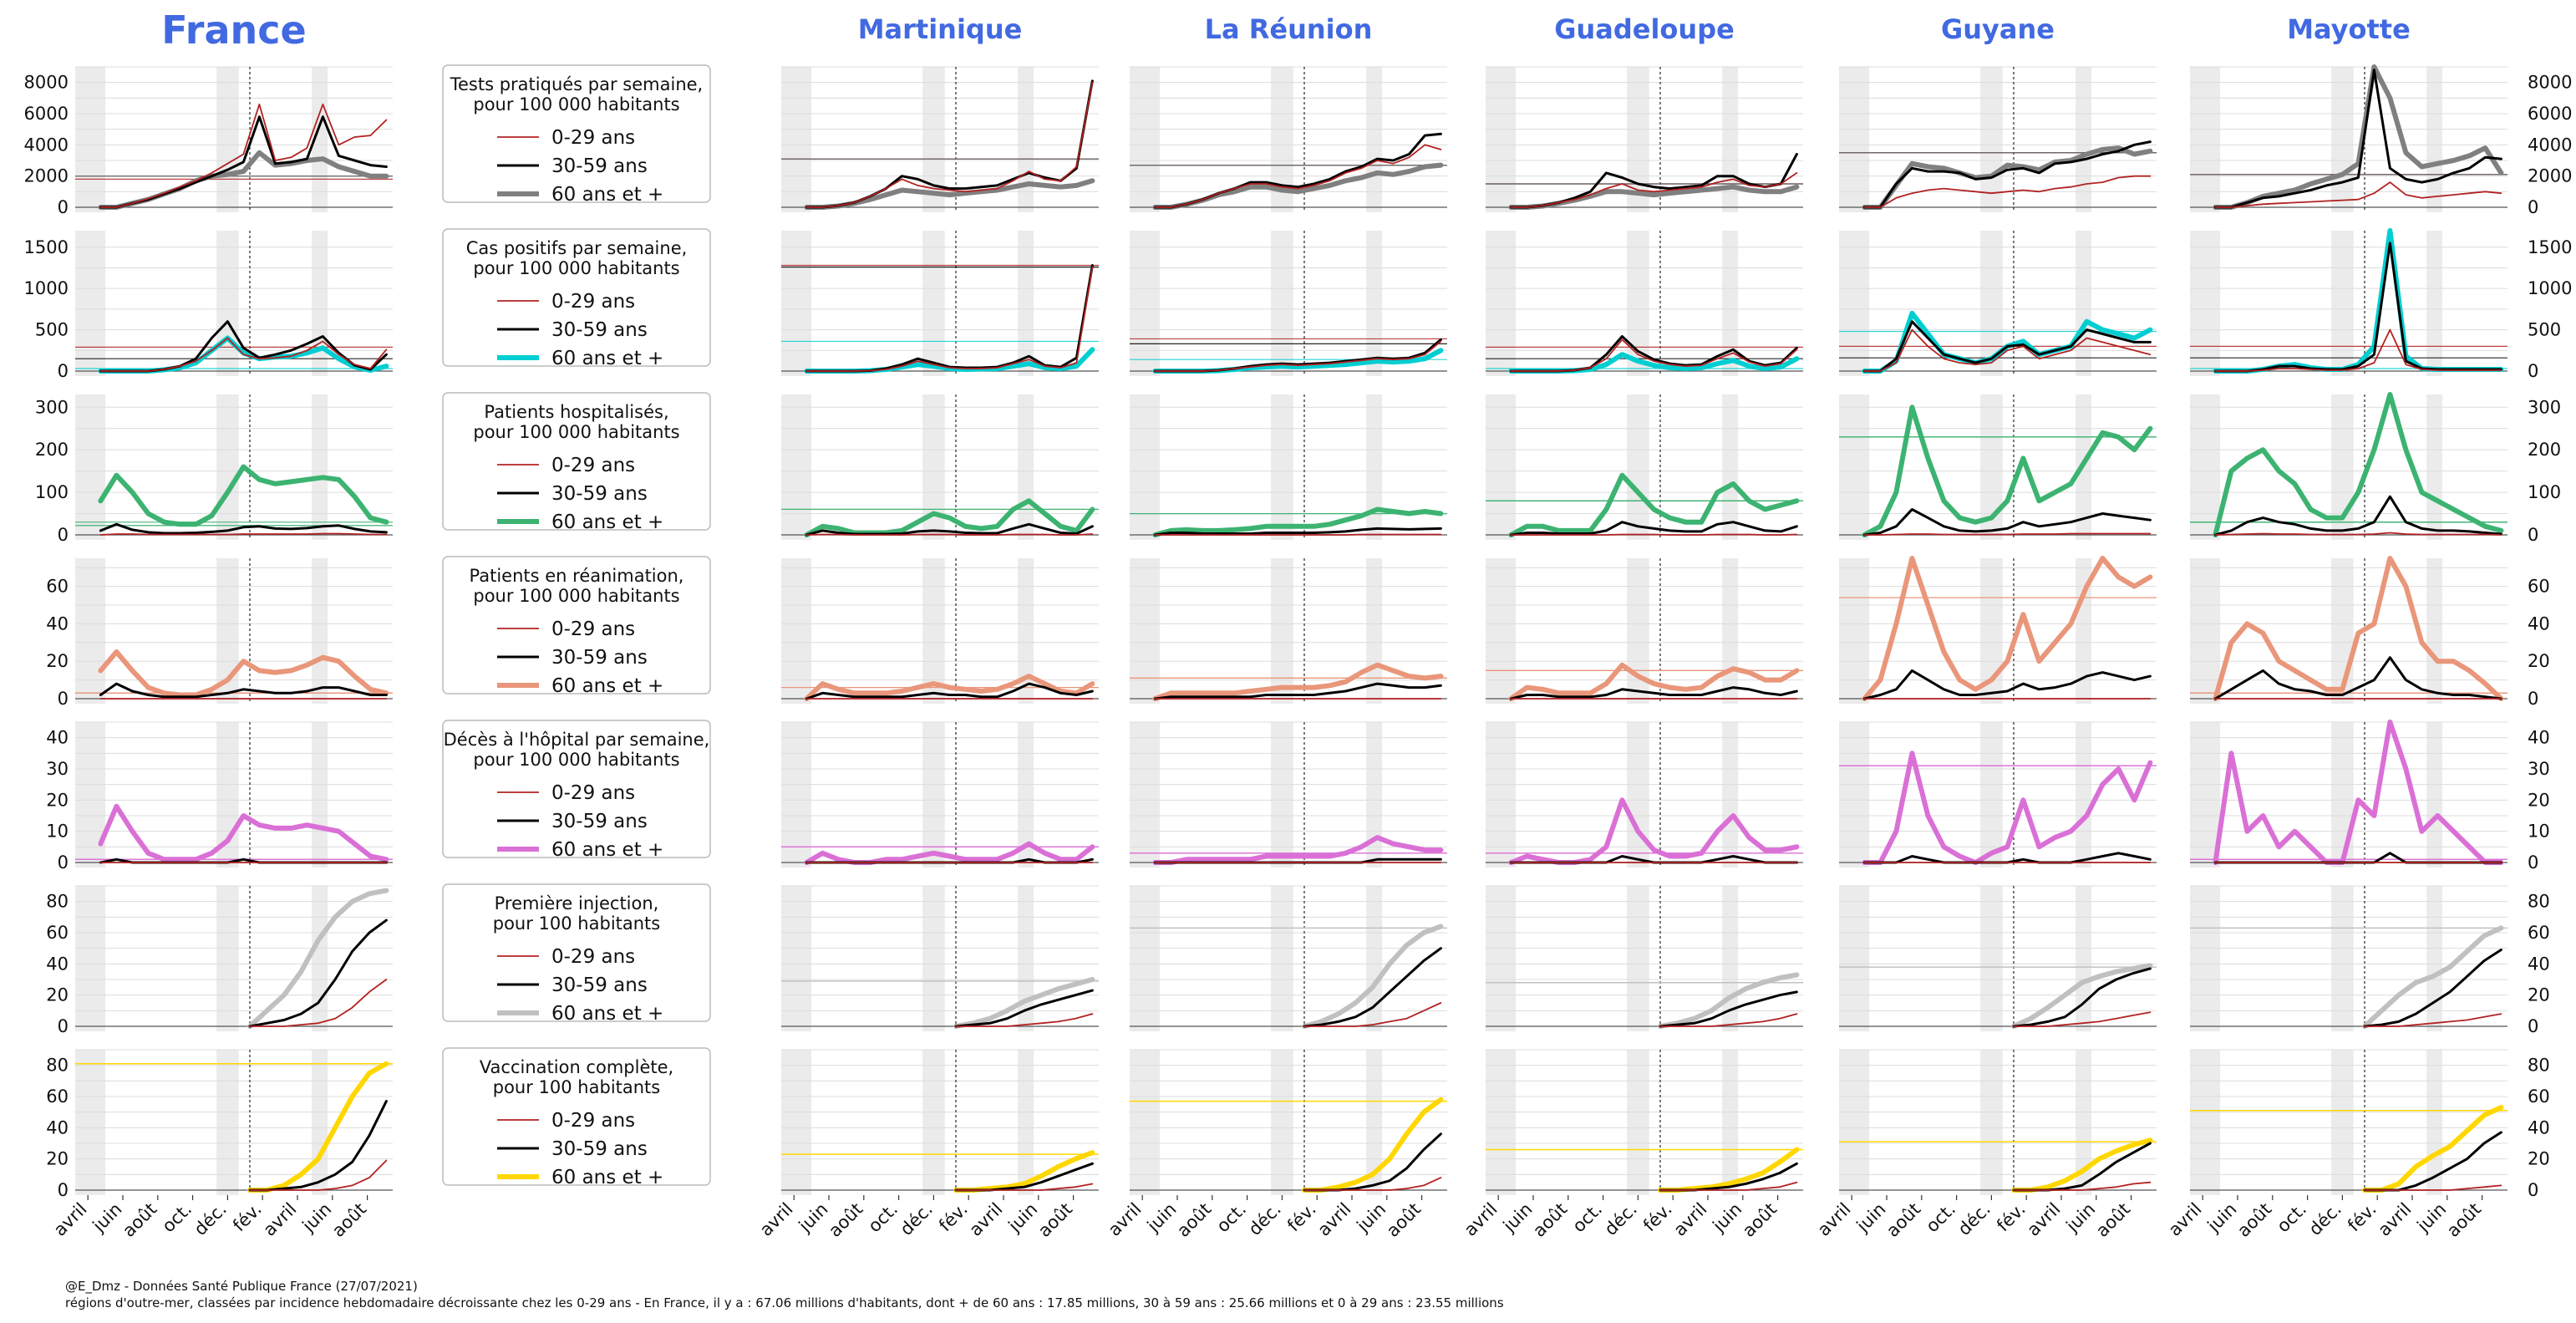 This screenshot has width=2576, height=1323. I want to click on y-tick-label-right: 40, so click(2539, 964).